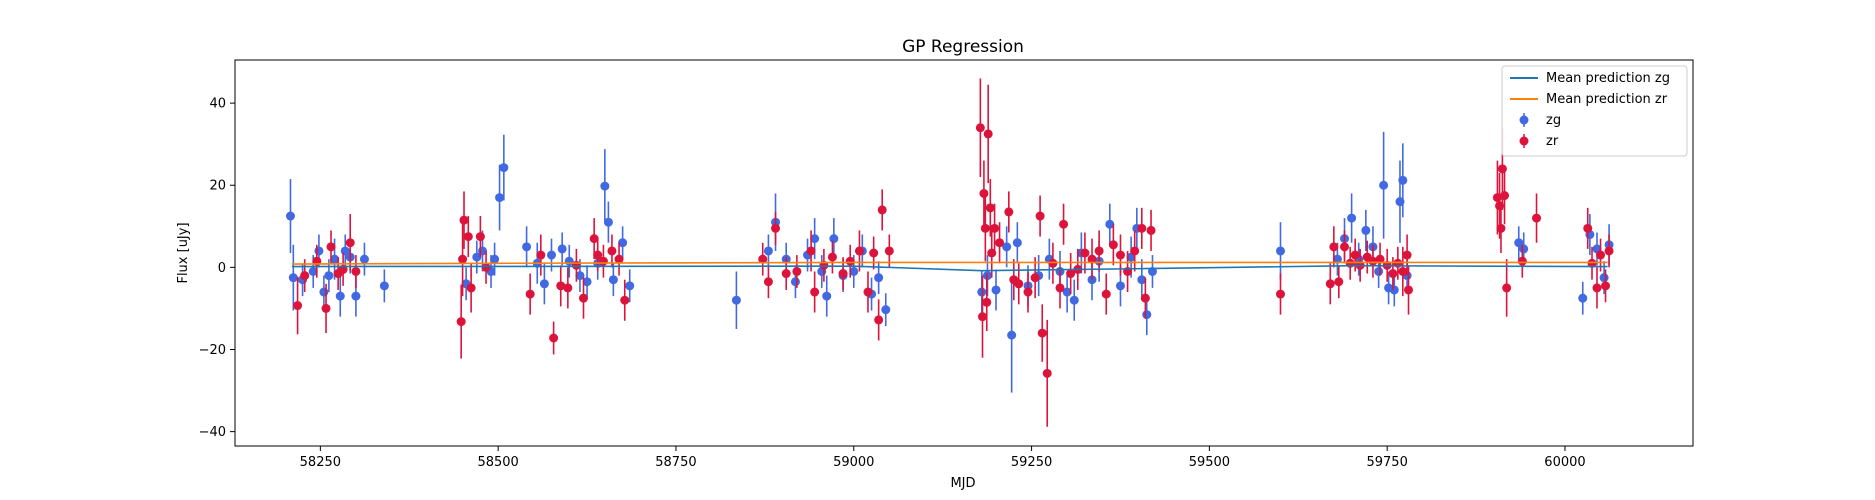  What do you see at coordinates (212, 350) in the screenshot?
I see `y-tick-label--20: −20` at bounding box center [212, 350].